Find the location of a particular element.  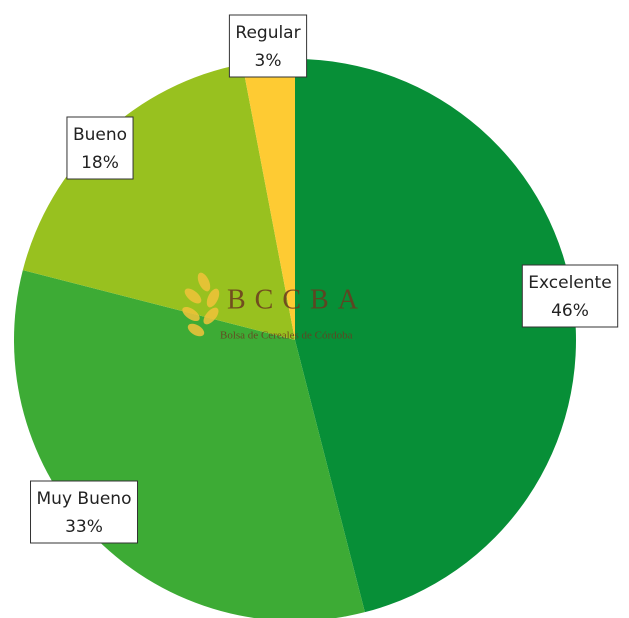

category-label: Bueno is located at coordinates (100, 135).